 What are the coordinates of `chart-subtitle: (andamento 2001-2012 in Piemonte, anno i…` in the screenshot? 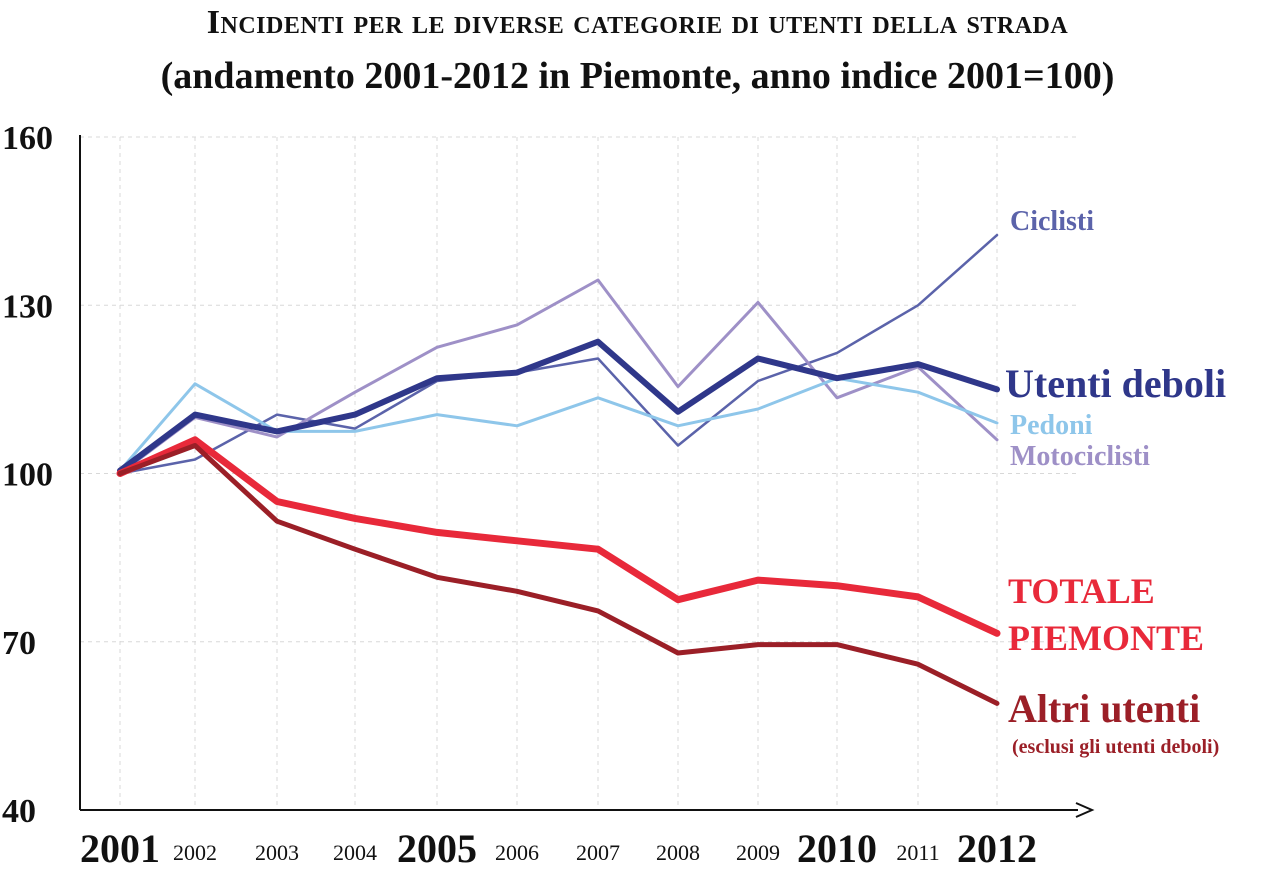 It's located at (637, 76).